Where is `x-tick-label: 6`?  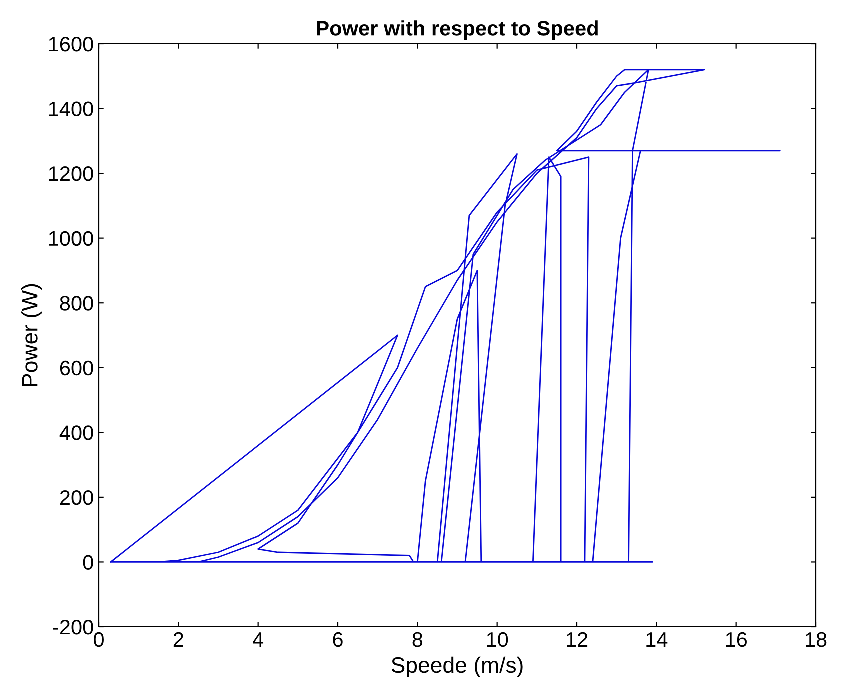 x-tick-label: 6 is located at coordinates (338, 640).